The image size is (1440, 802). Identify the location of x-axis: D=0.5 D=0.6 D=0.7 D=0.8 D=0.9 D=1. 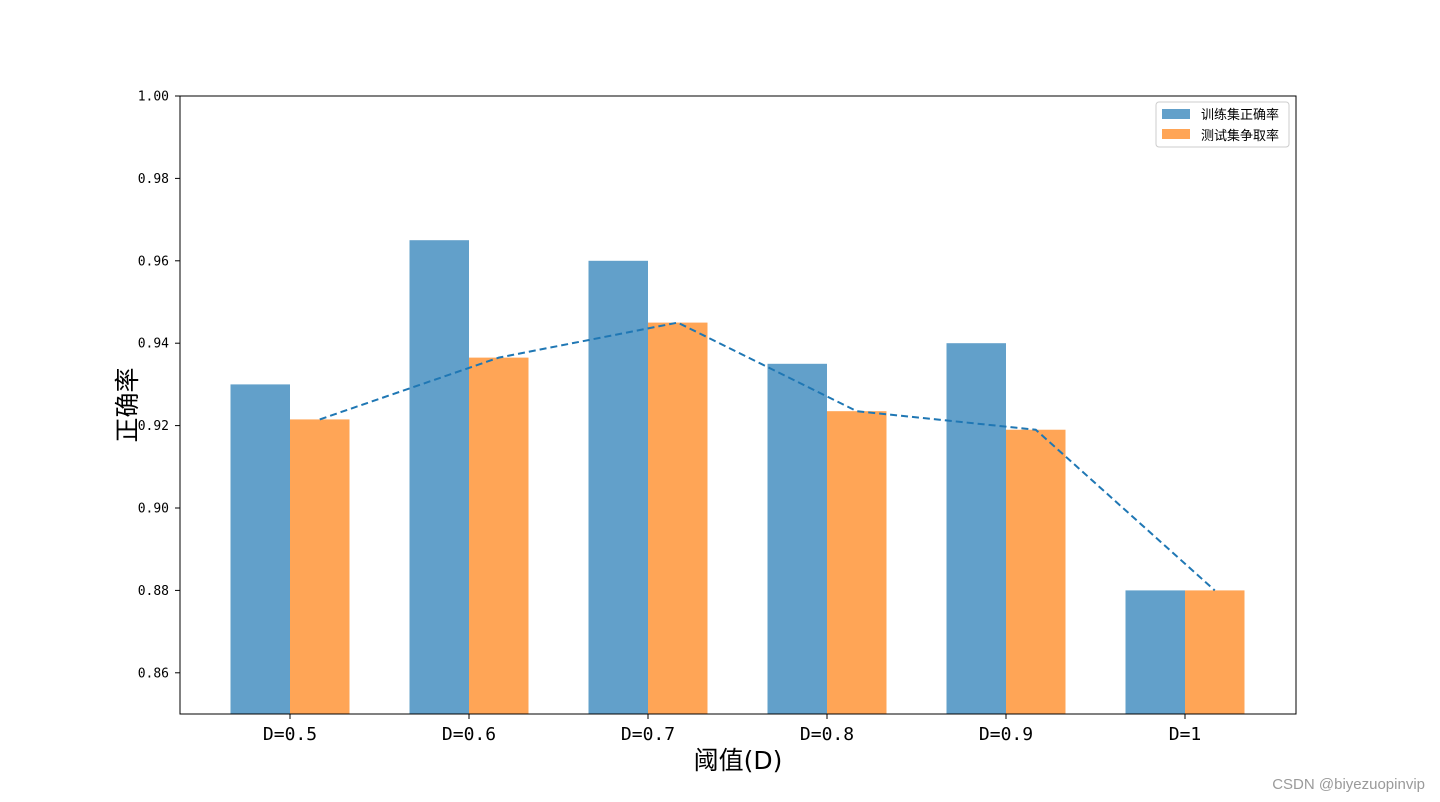
(732, 729).